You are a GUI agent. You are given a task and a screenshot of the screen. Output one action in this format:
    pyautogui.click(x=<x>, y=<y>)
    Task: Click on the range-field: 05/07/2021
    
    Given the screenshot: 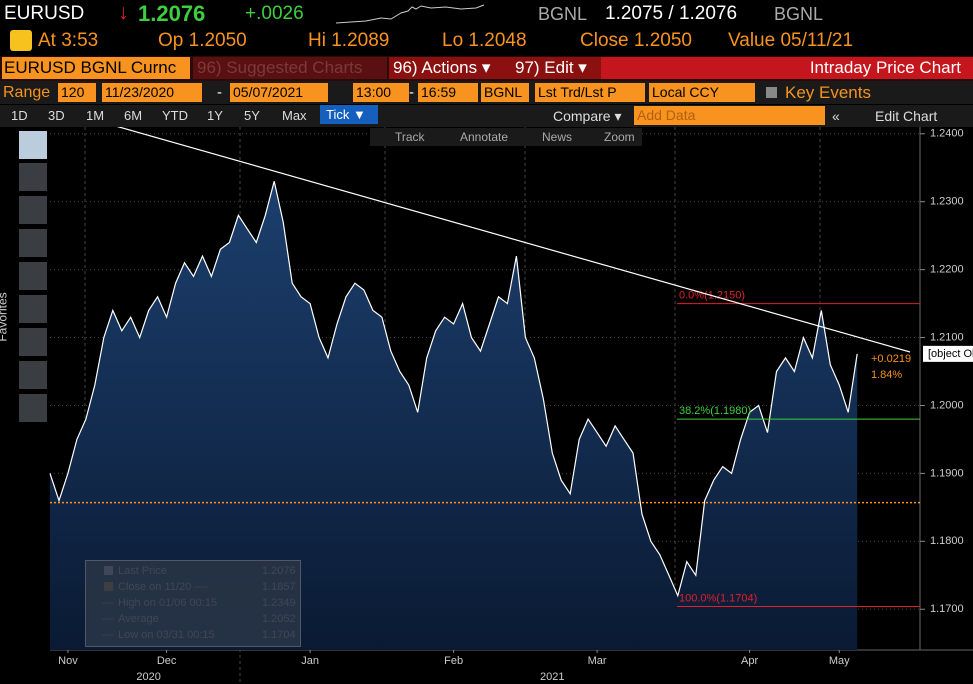 What is the action you would take?
    pyautogui.click(x=279, y=92)
    